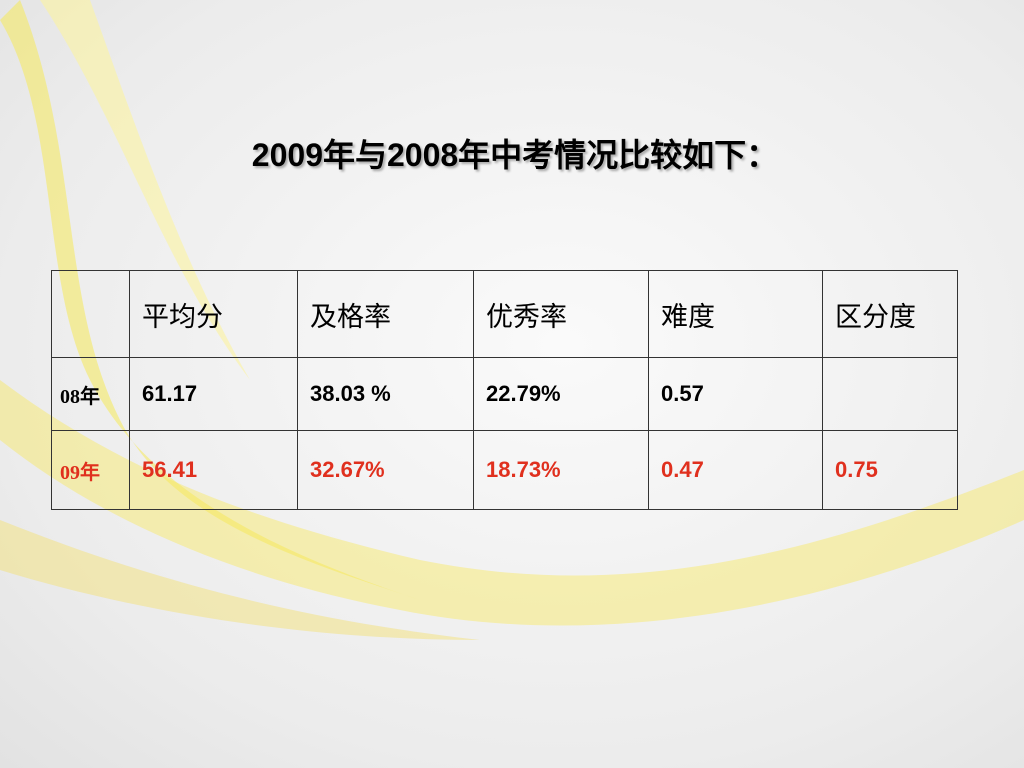 The image size is (1024, 768). What do you see at coordinates (90, 394) in the screenshot?
I see `row-label: 08年` at bounding box center [90, 394].